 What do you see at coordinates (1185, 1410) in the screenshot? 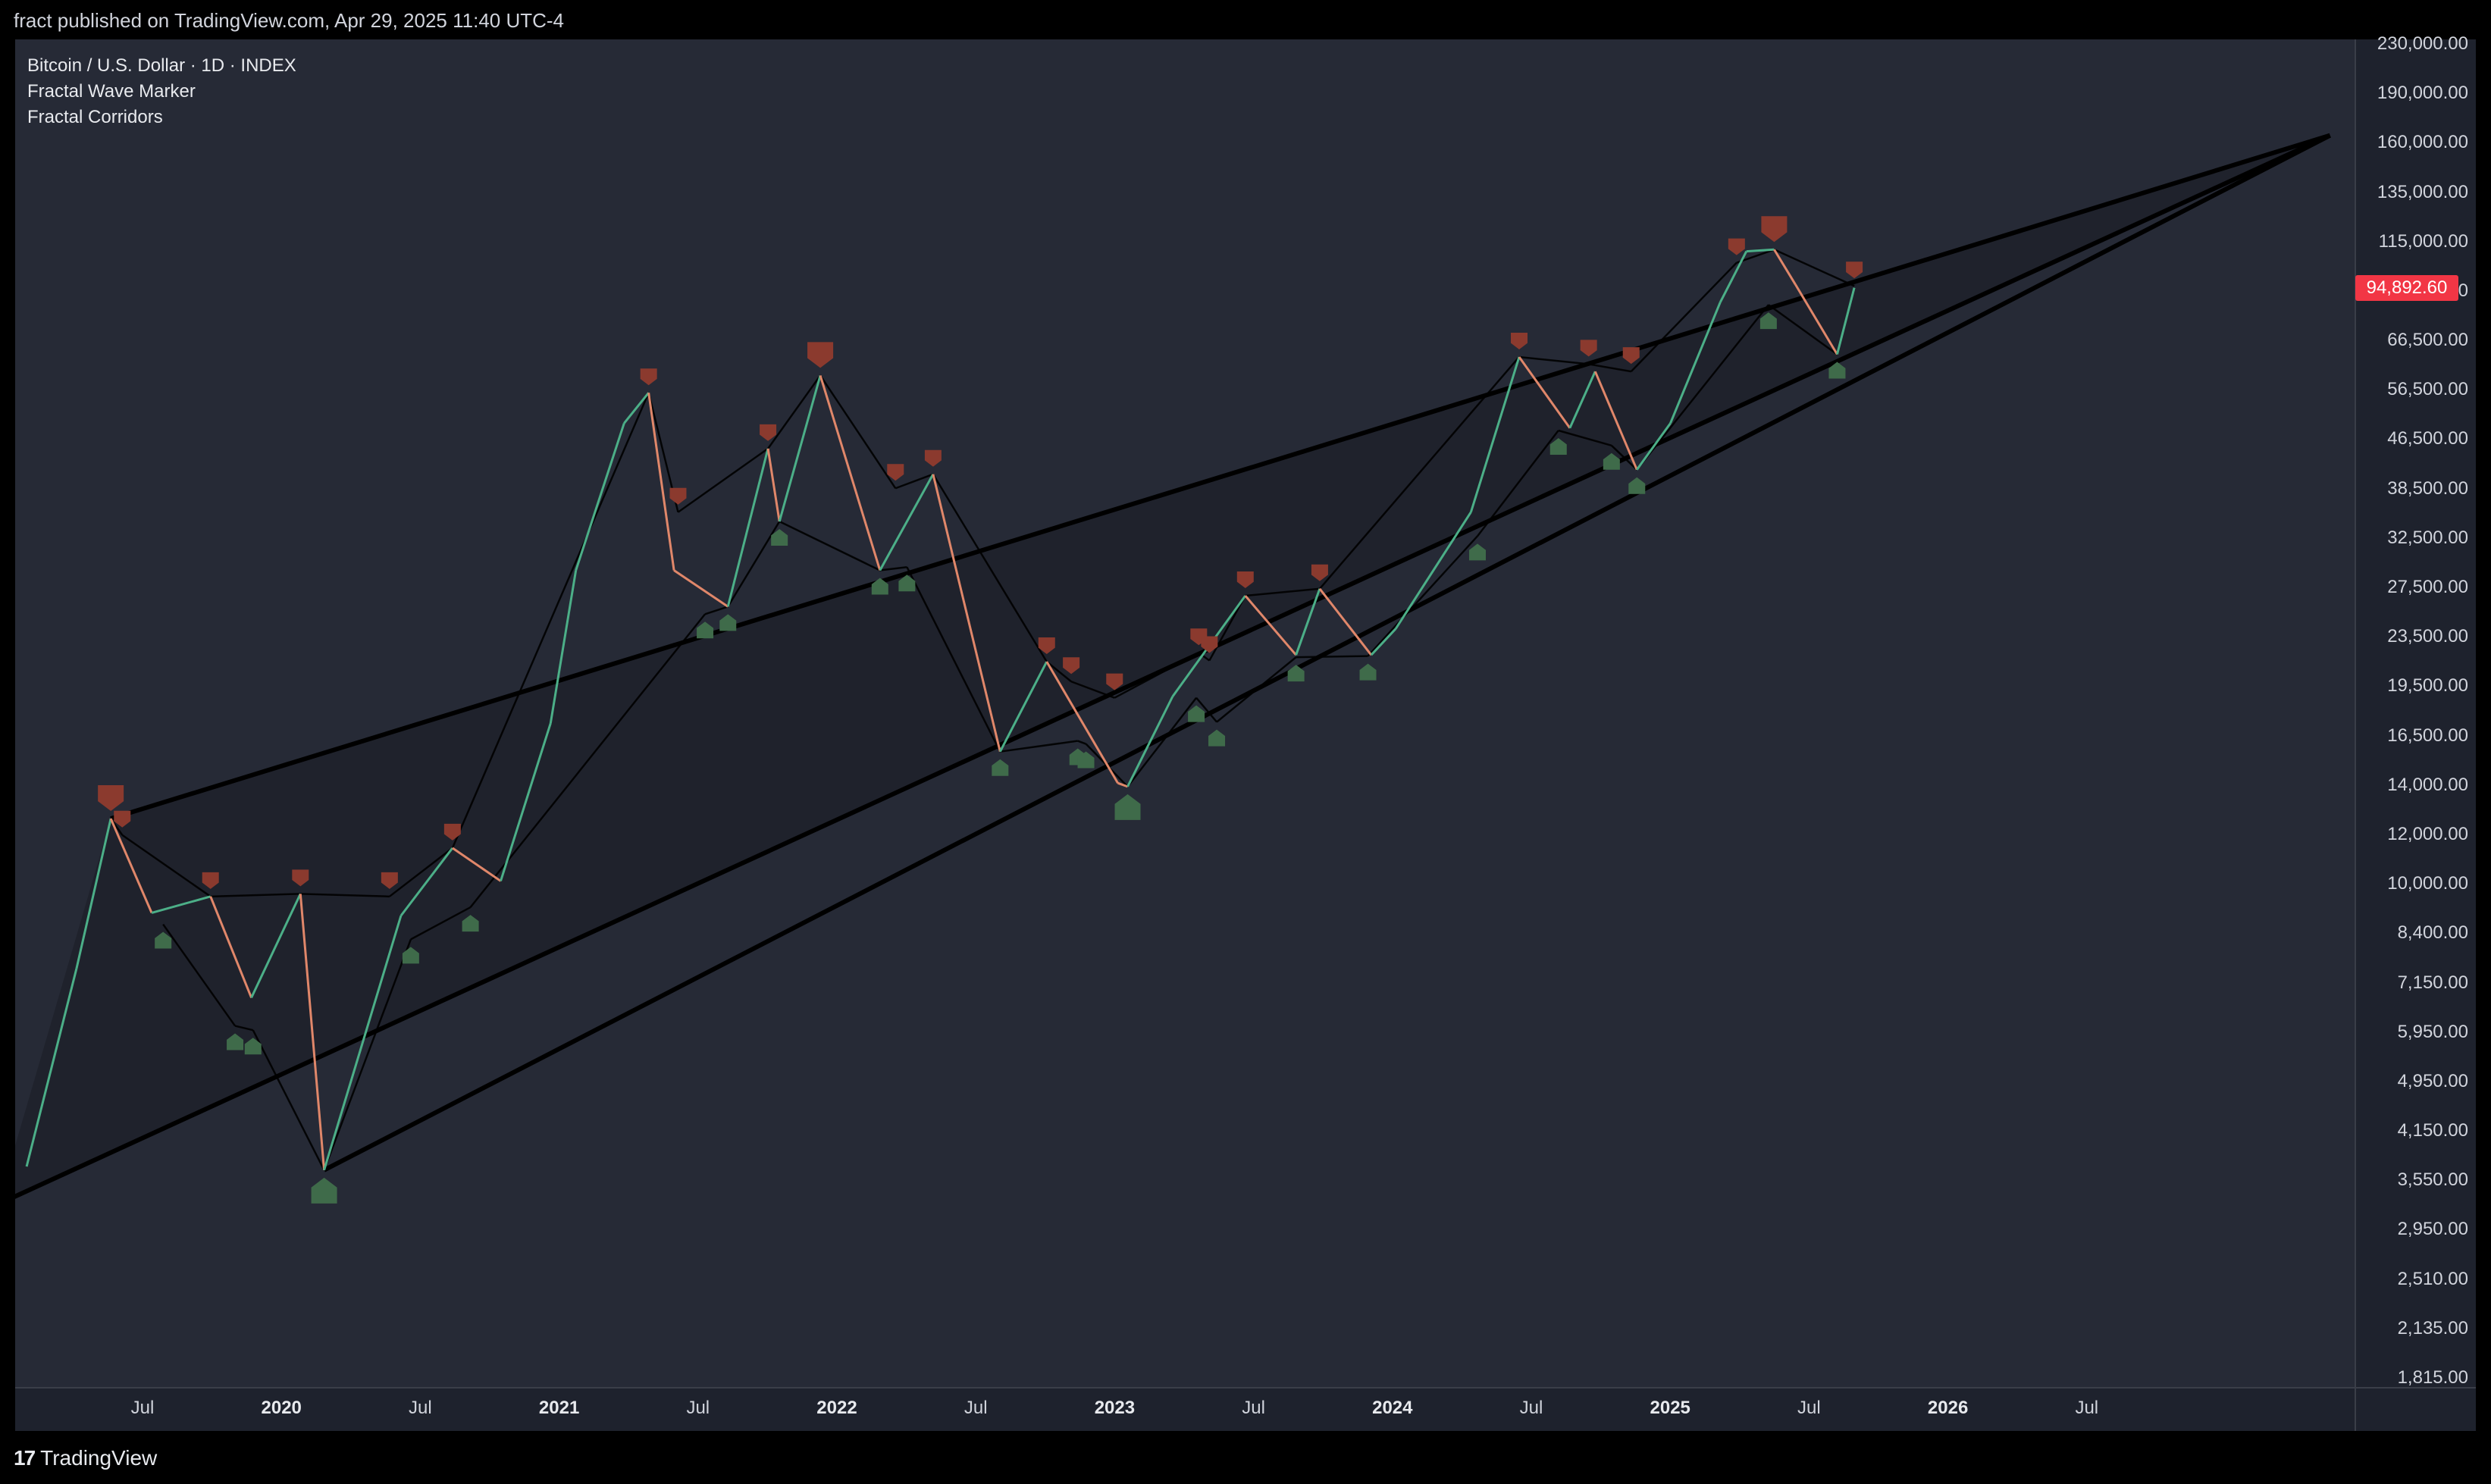
I see `time-axis` at bounding box center [1185, 1410].